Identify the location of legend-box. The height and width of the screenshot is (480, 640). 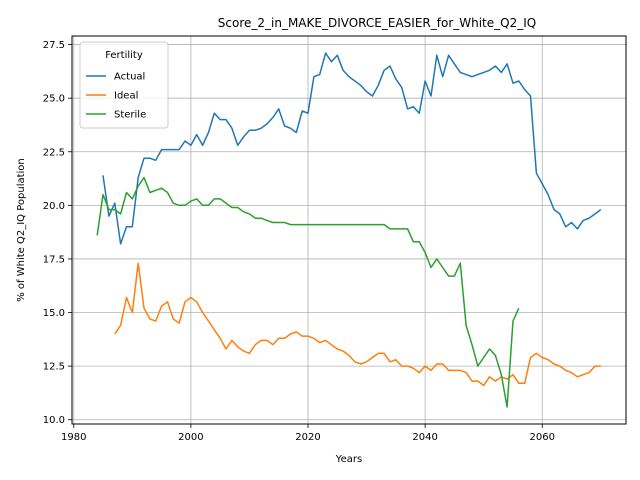
(124, 85).